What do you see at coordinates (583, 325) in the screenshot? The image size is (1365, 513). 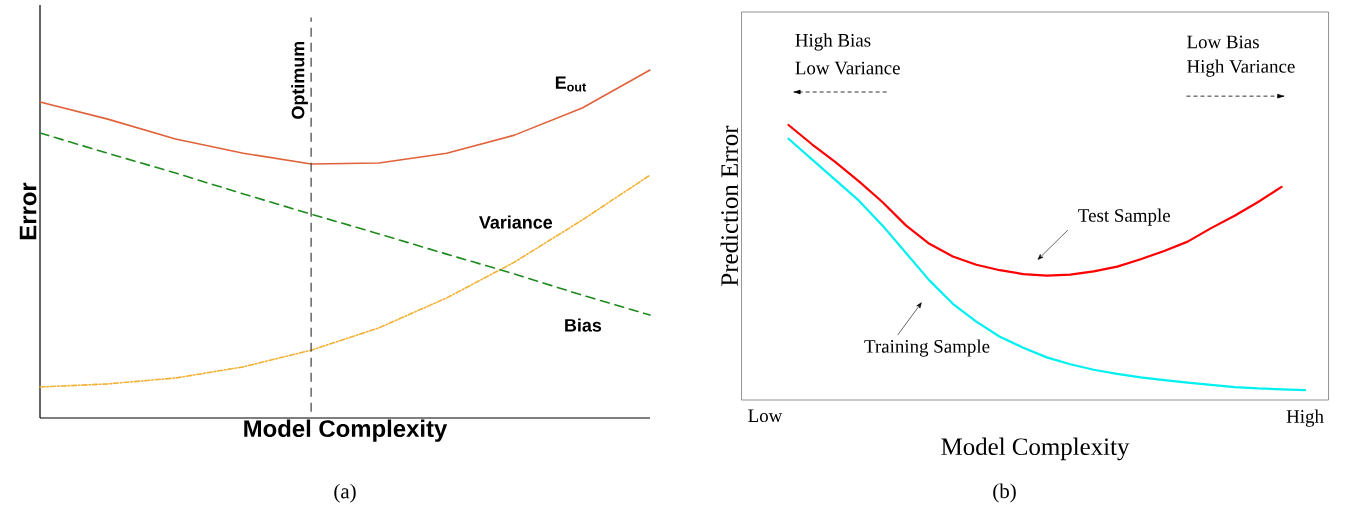 I see `series-label: Bias` at bounding box center [583, 325].